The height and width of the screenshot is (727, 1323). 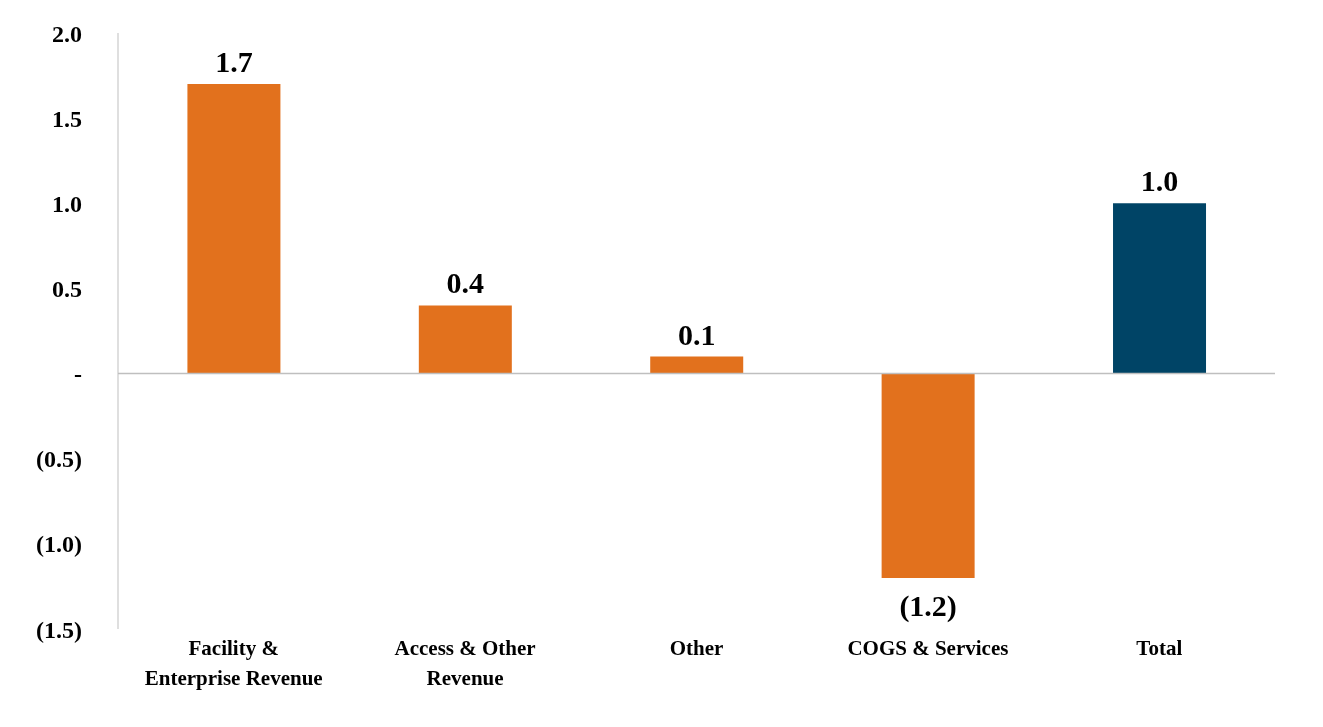 What do you see at coordinates (465, 663) in the screenshot?
I see `x-tick-label: Access & Other Revenue` at bounding box center [465, 663].